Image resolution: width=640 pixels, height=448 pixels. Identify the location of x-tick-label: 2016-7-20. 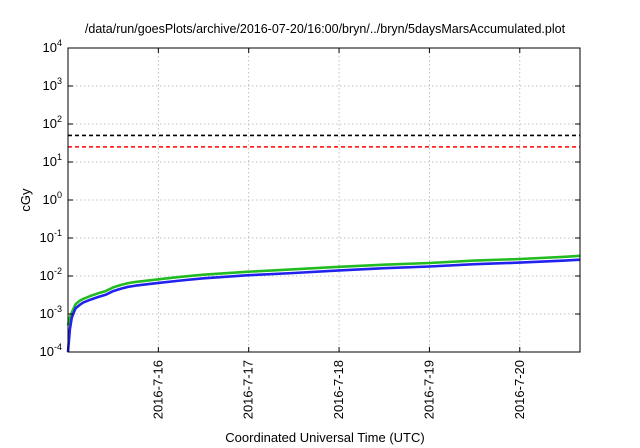
(519, 389).